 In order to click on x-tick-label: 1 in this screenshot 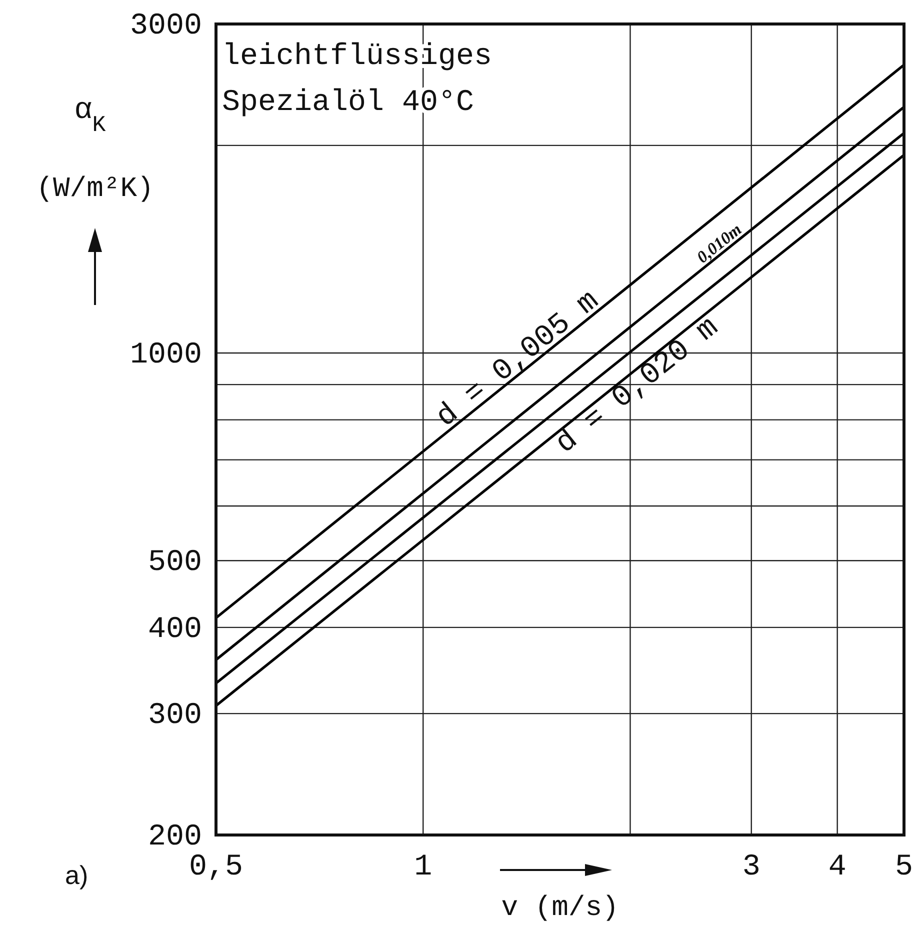, I will do `click(423, 867)`.